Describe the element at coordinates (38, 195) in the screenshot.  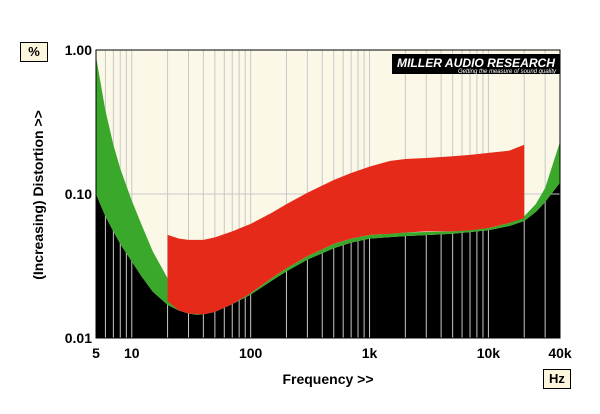
I see `y-axis-title: (Increasing) Distortion >>` at that location.